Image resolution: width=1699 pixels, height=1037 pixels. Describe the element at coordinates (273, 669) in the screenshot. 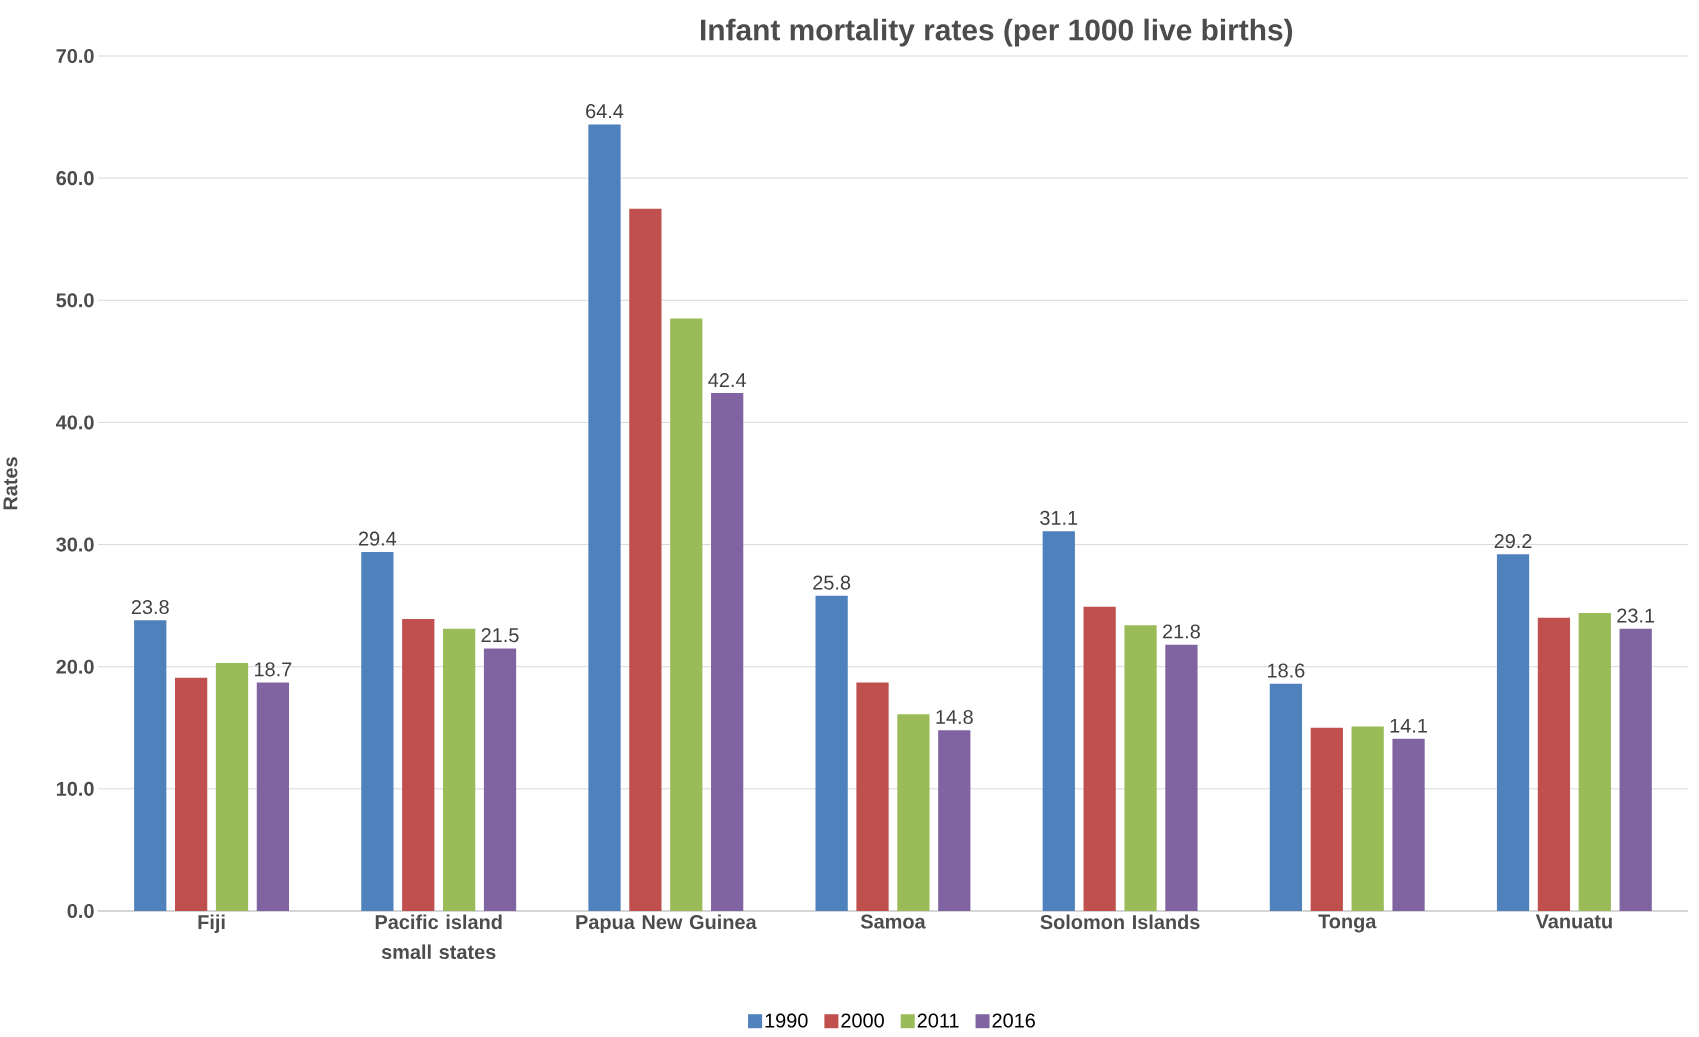

I see `data-label: 18.7` at that location.